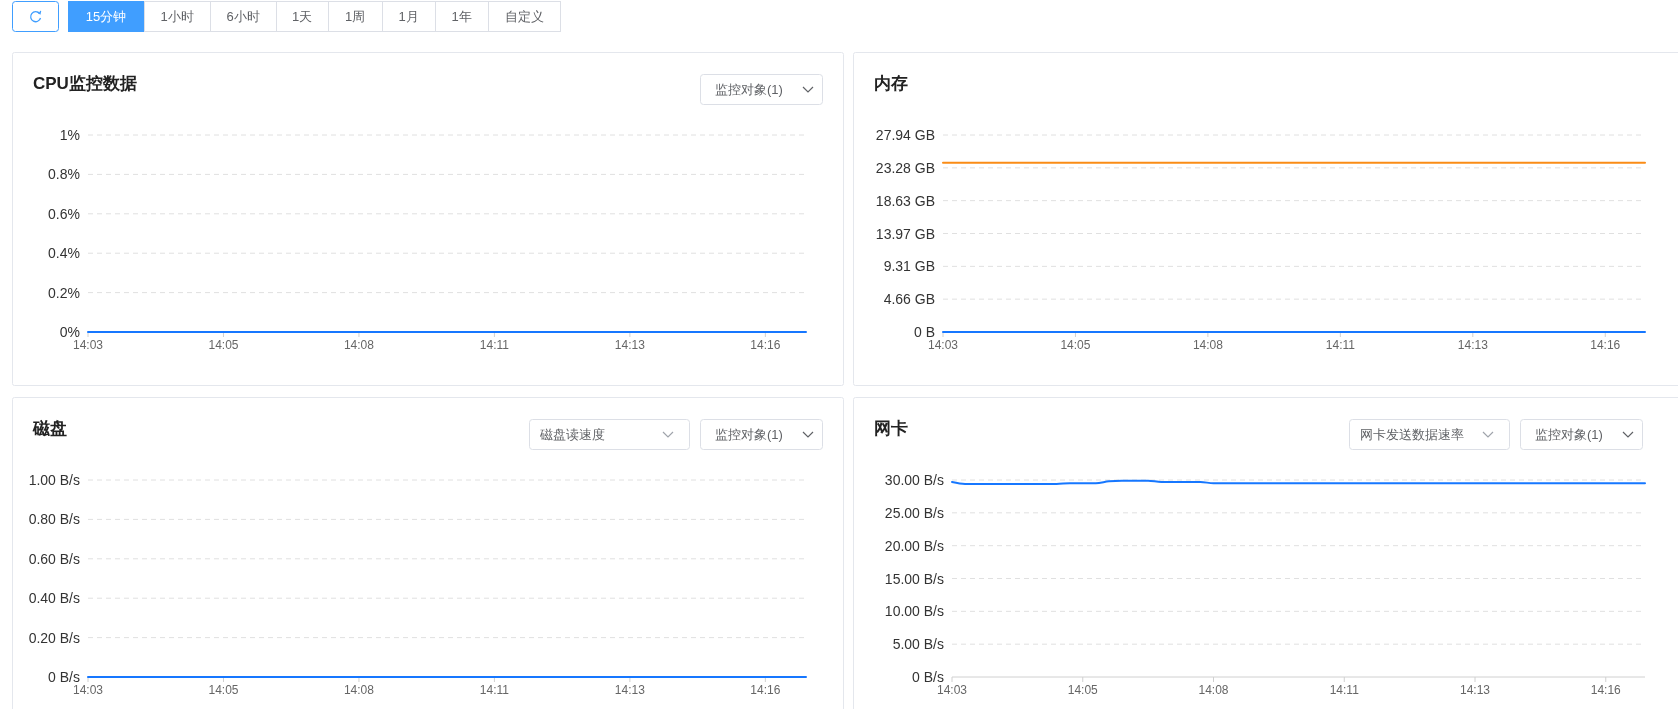 The image size is (1678, 709). What do you see at coordinates (572, 434) in the screenshot?
I see `text: 磁盘读速度` at bounding box center [572, 434].